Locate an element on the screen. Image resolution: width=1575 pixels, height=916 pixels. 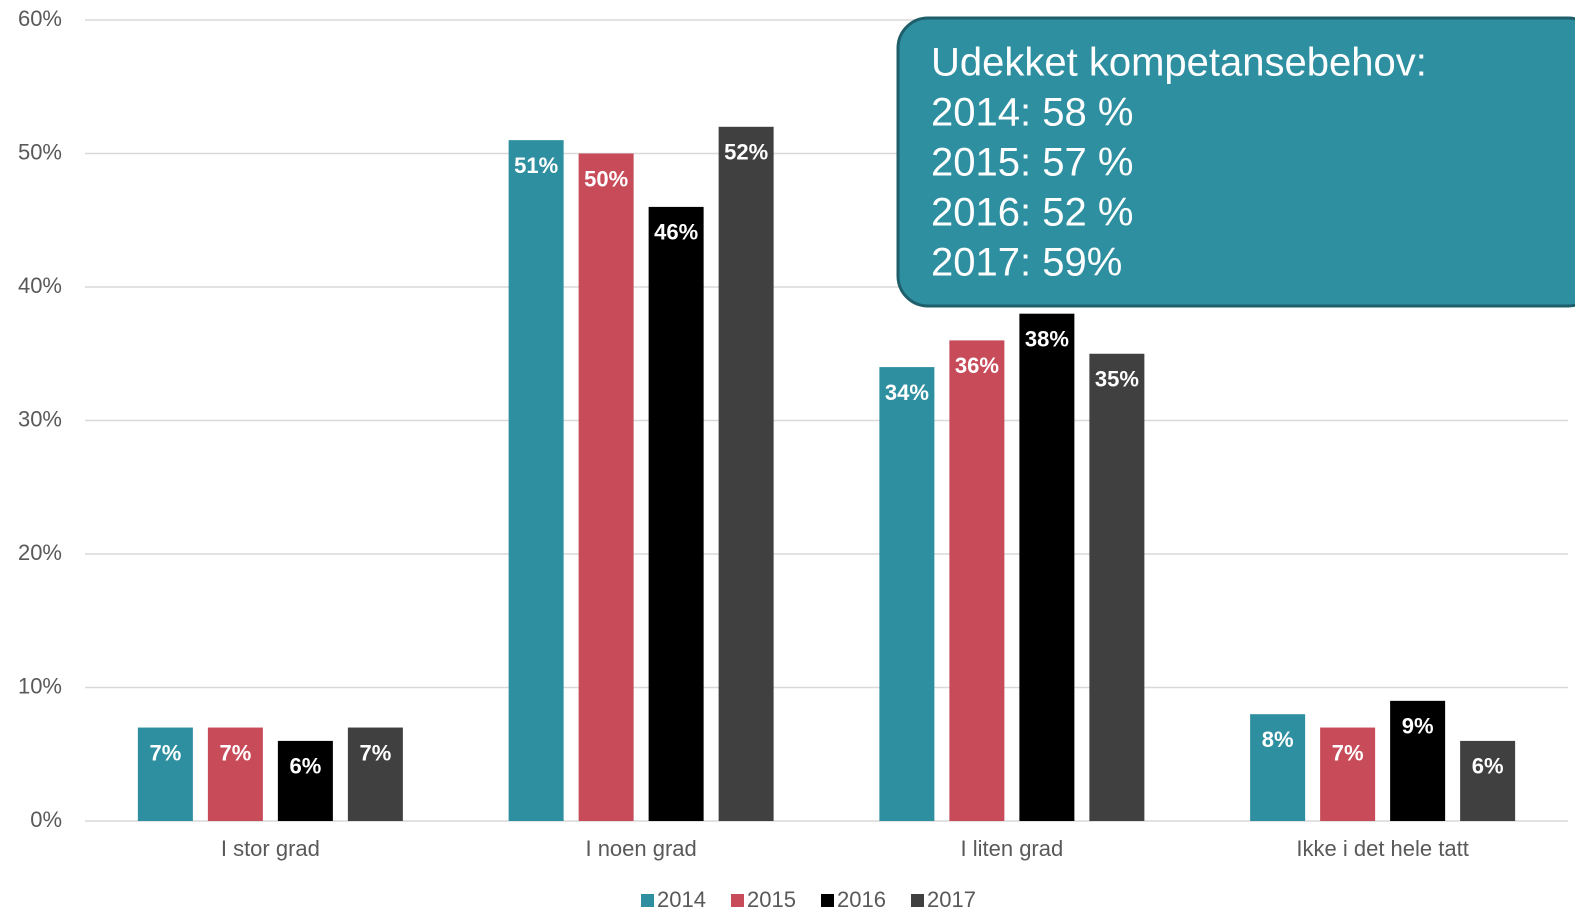
value-label: 9% is located at coordinates (1418, 726).